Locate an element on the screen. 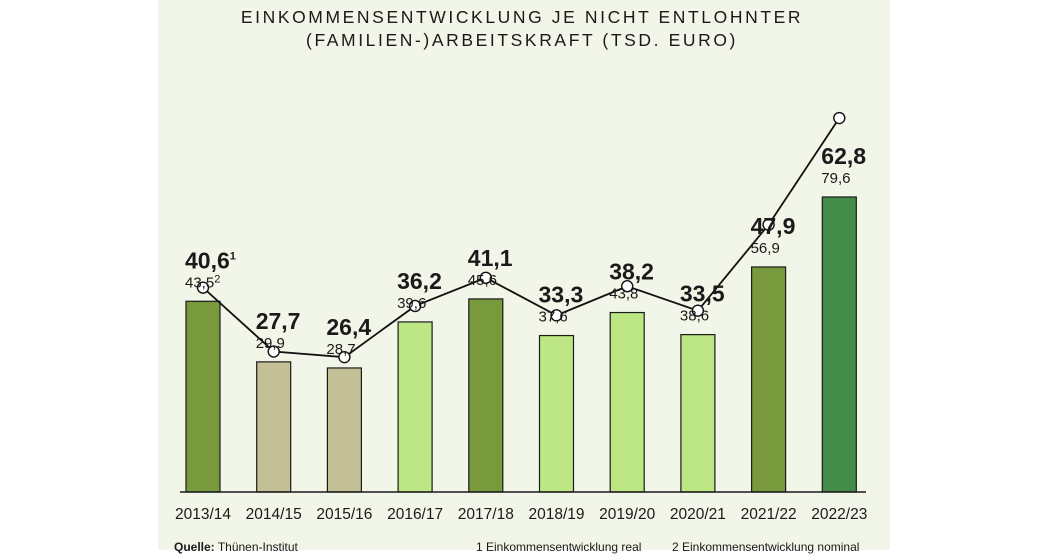 Image resolution: width=1044 pixels, height=554 pixels. footnote-1: 1 Einkommensentwicklung real is located at coordinates (559, 547).